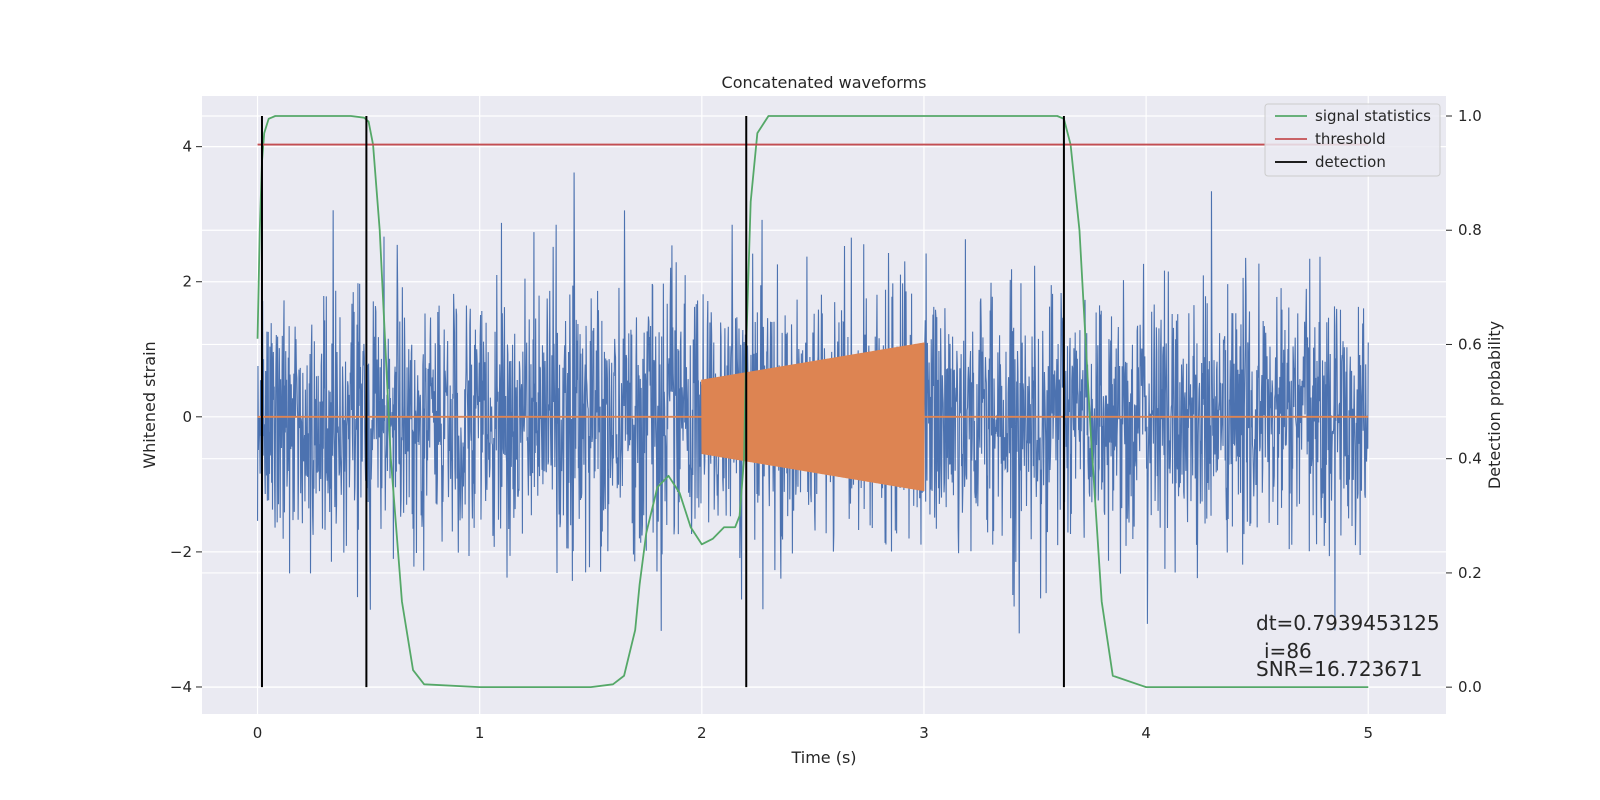 The image size is (1600, 800). What do you see at coordinates (480, 733) in the screenshot?
I see `x-tick-label: 1` at bounding box center [480, 733].